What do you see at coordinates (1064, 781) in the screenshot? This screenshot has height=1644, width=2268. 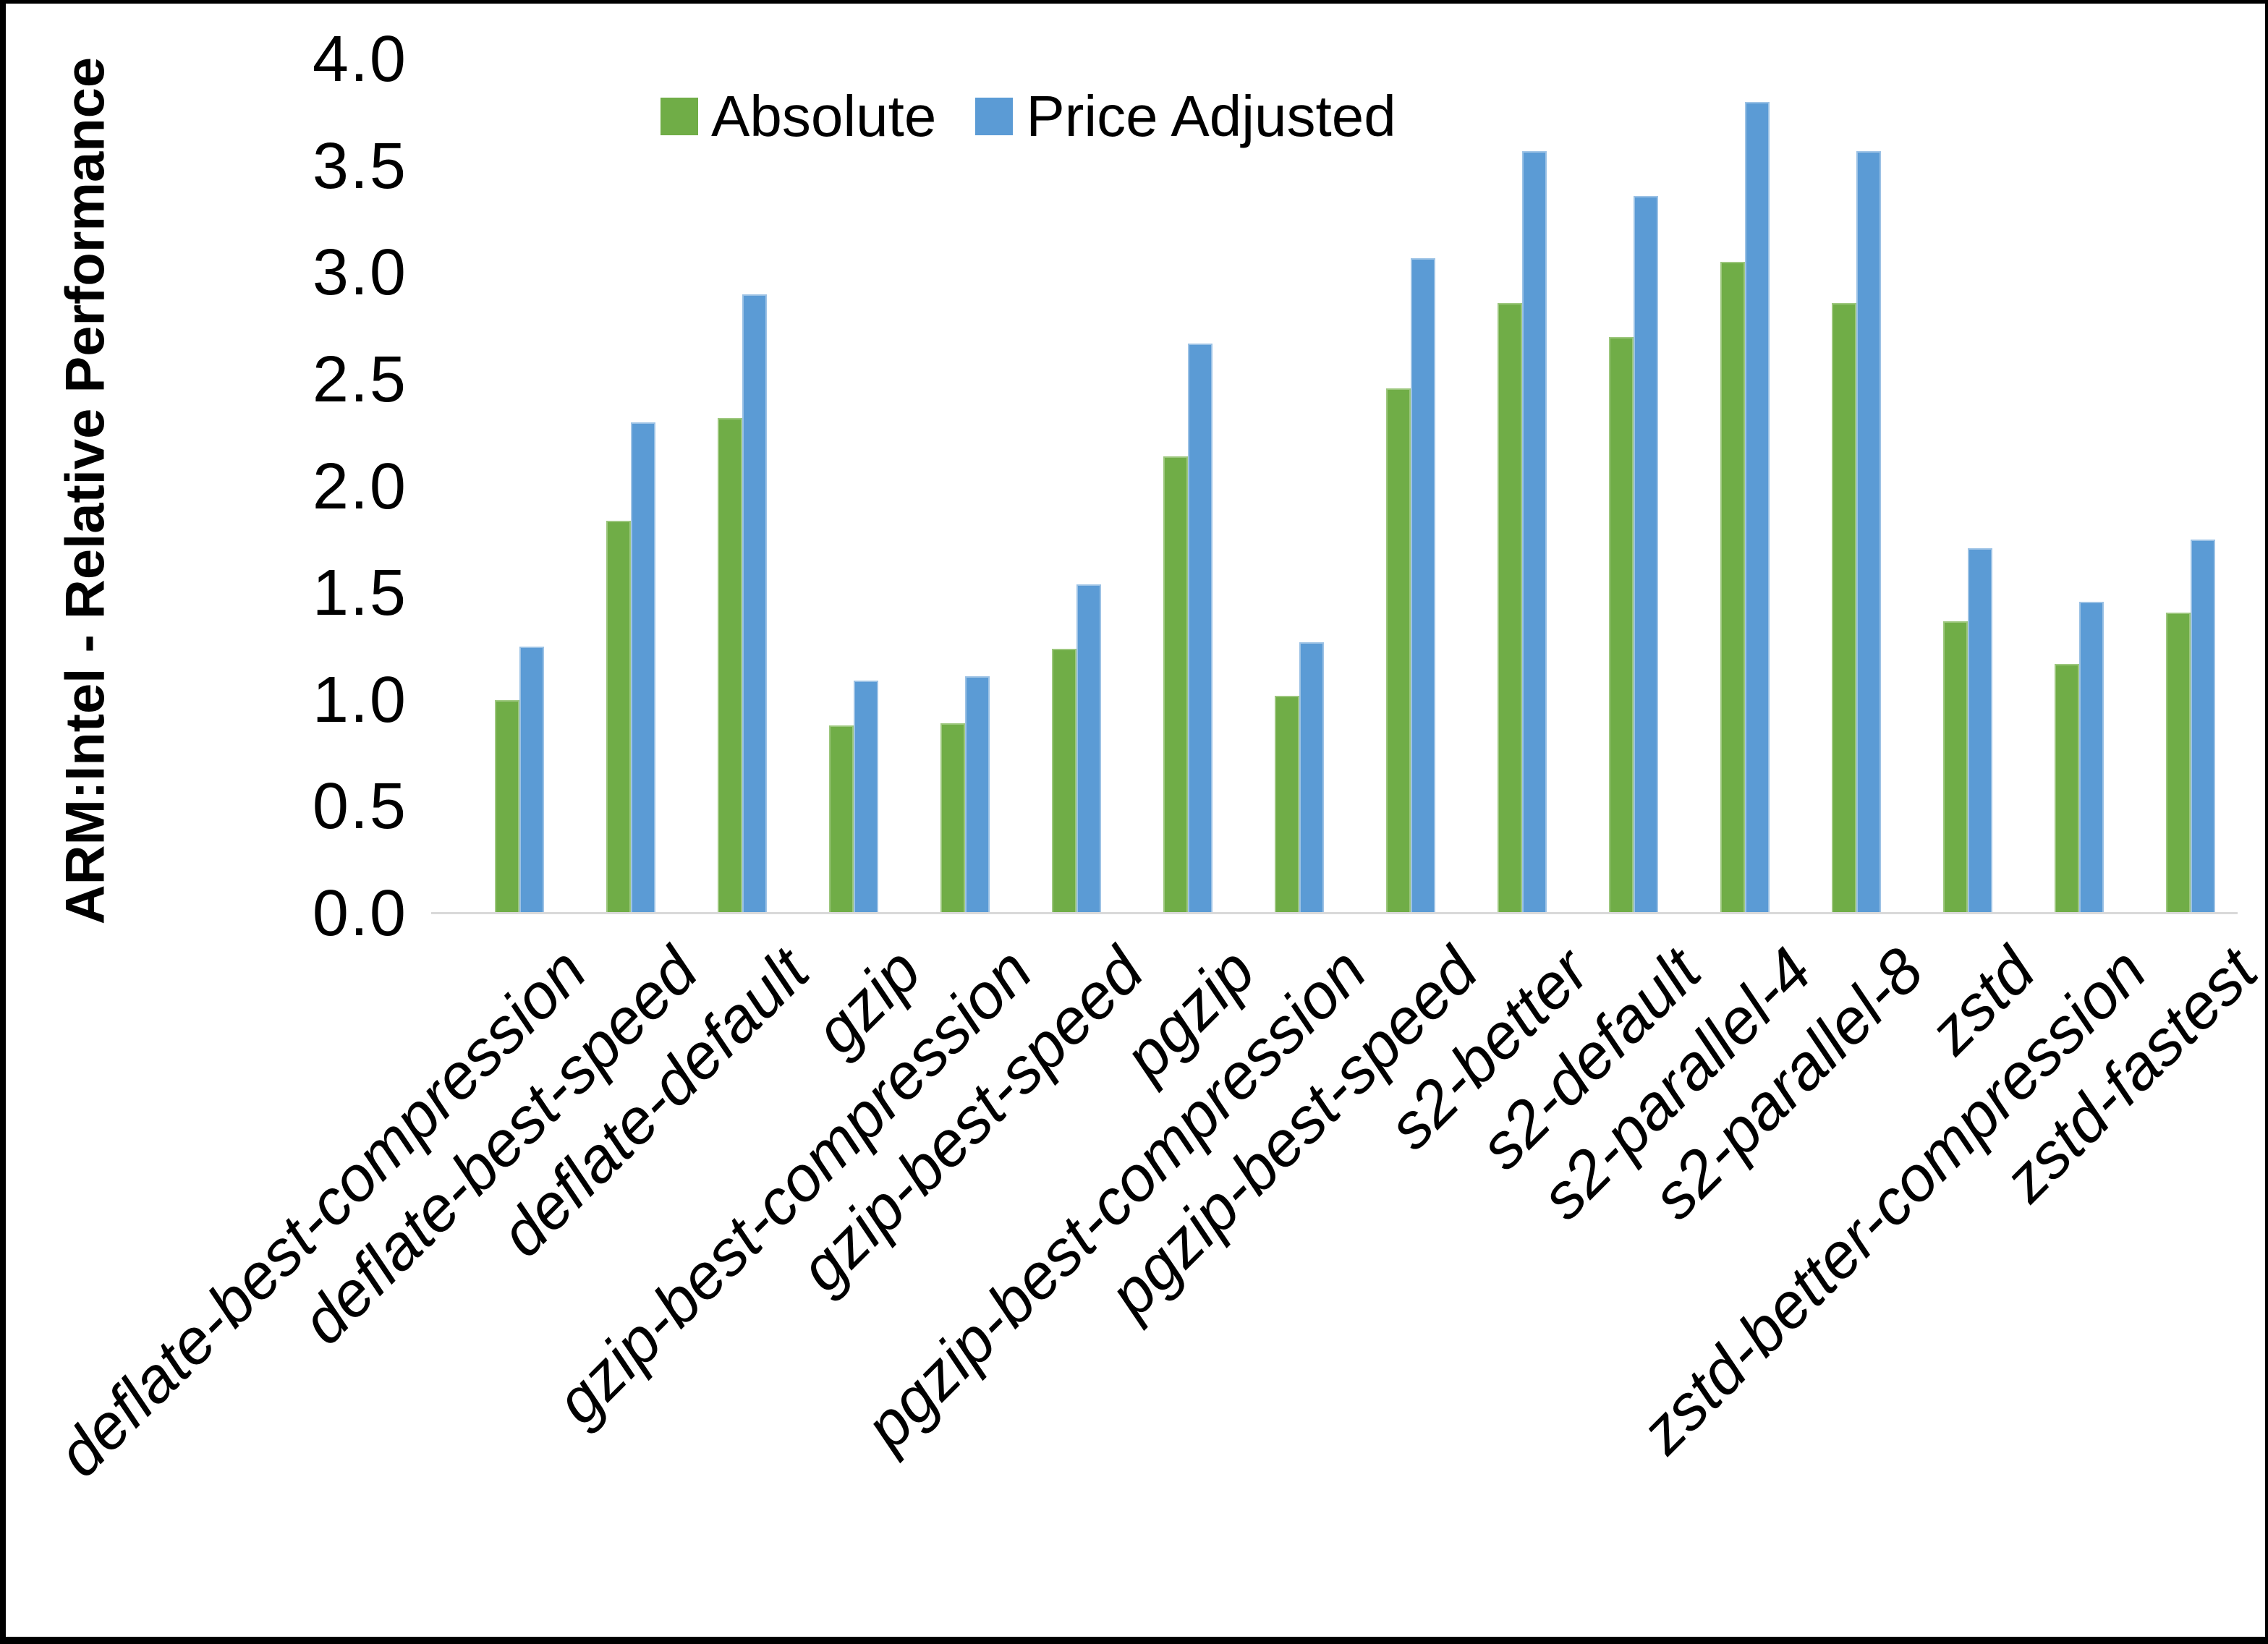 I see `bar-absolute-gzip-best-speed` at bounding box center [1064, 781].